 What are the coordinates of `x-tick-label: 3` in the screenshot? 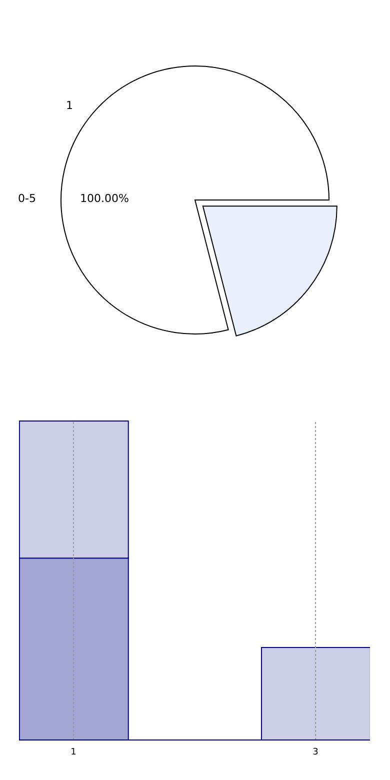 It's located at (315, 752).